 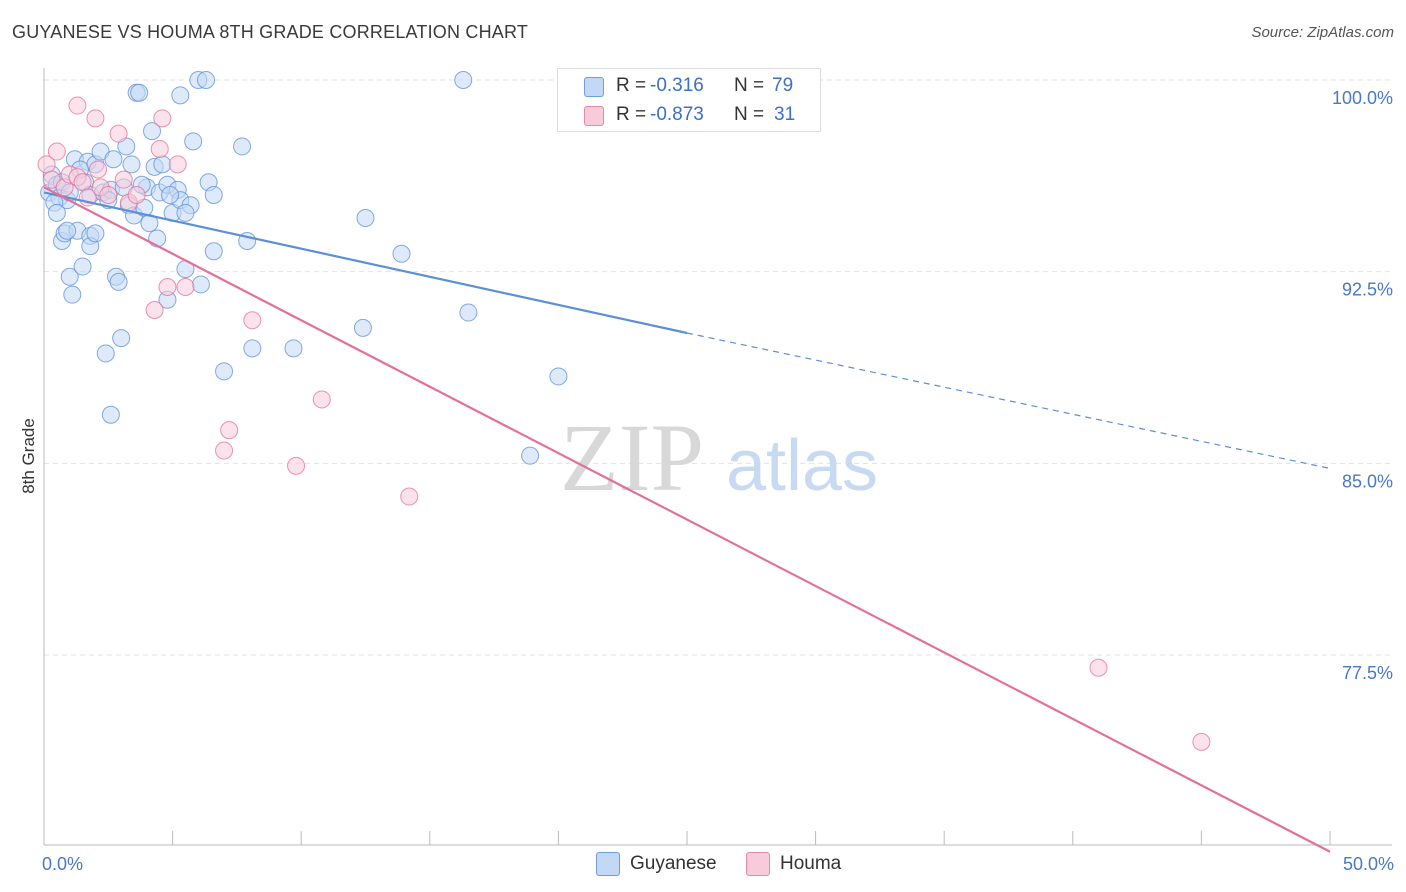 I want to click on watermark-zip: ZIP, so click(x=632, y=457).